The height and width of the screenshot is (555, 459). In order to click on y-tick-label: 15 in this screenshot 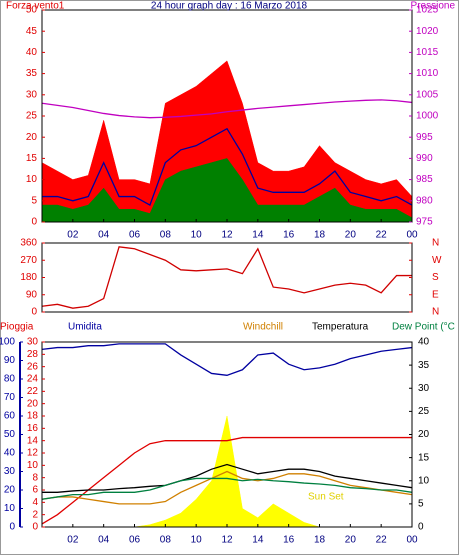, I will do `click(32, 158)`.